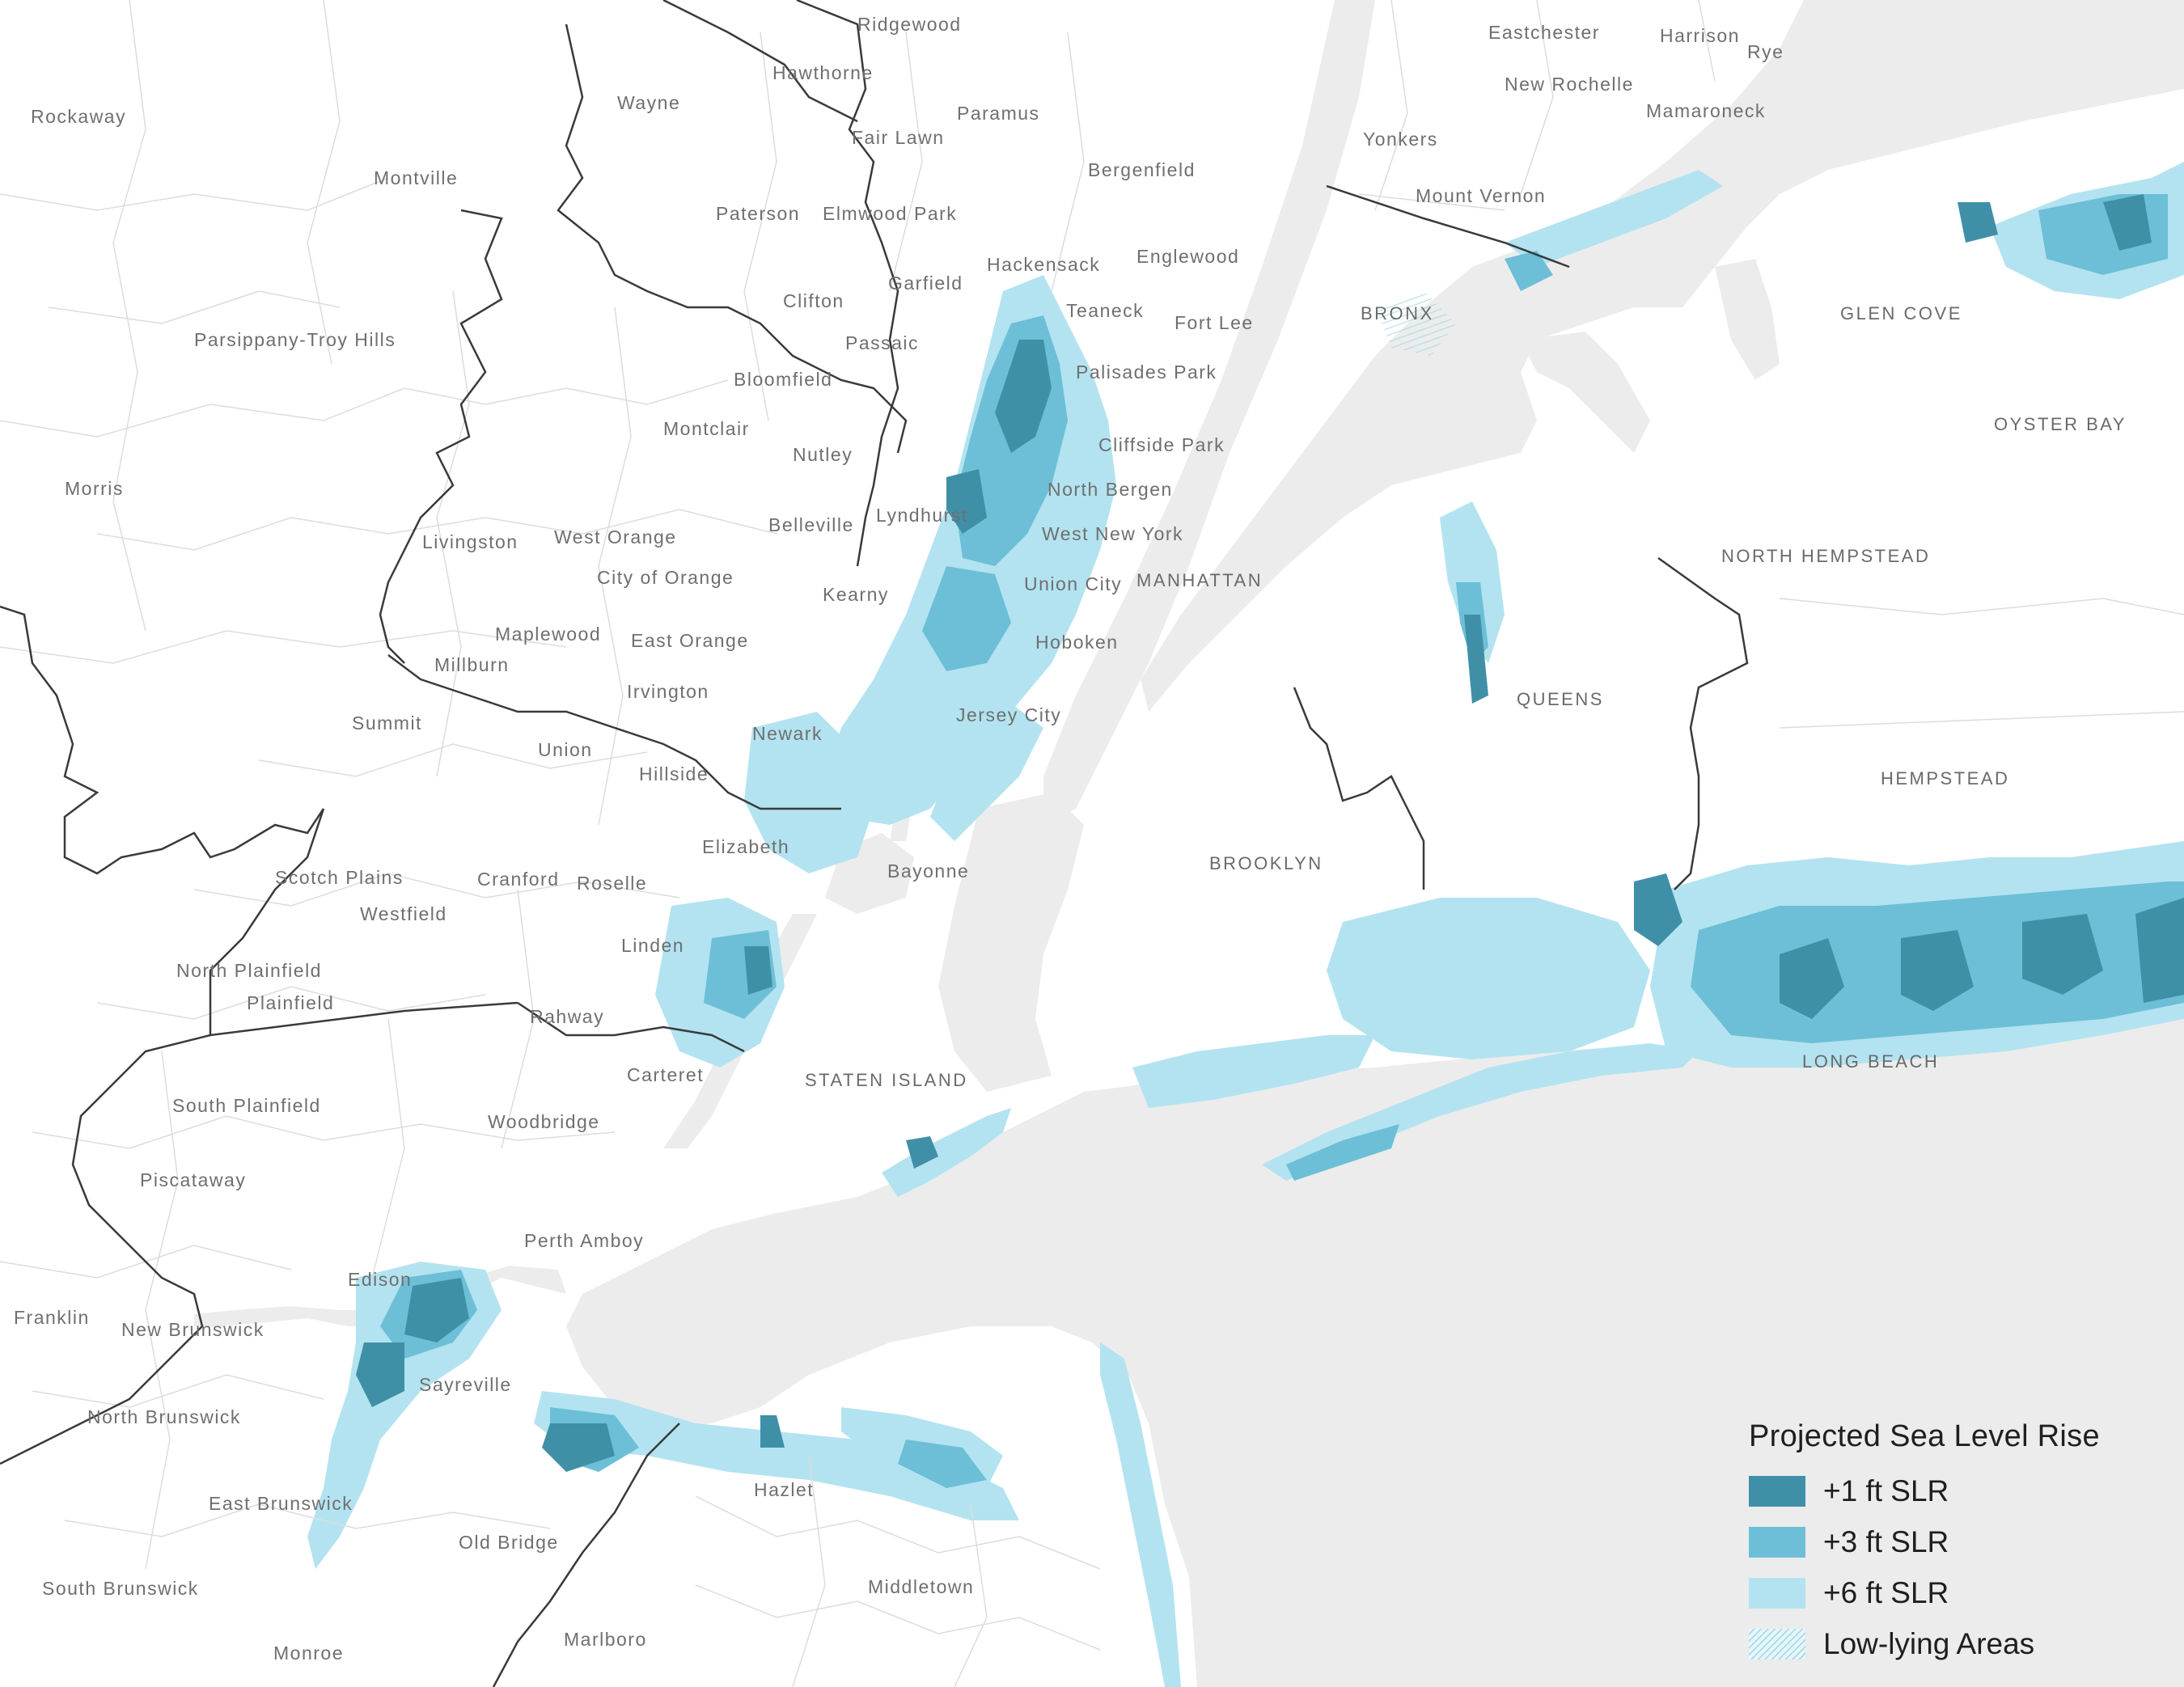 This screenshot has height=1687, width=2184. What do you see at coordinates (1886, 1490) in the screenshot?
I see `legend-label-1ft: +1 ft SLR` at bounding box center [1886, 1490].